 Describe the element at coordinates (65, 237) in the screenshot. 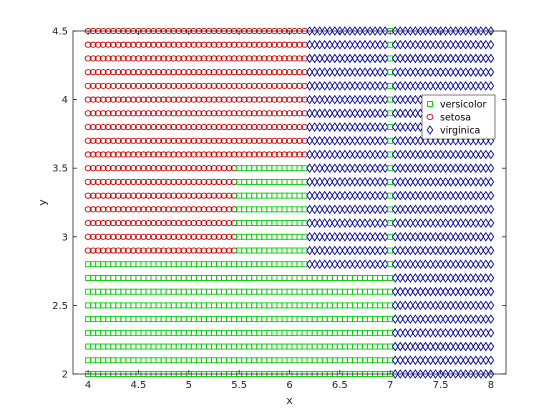

I see `y-tick-label: 3` at that location.